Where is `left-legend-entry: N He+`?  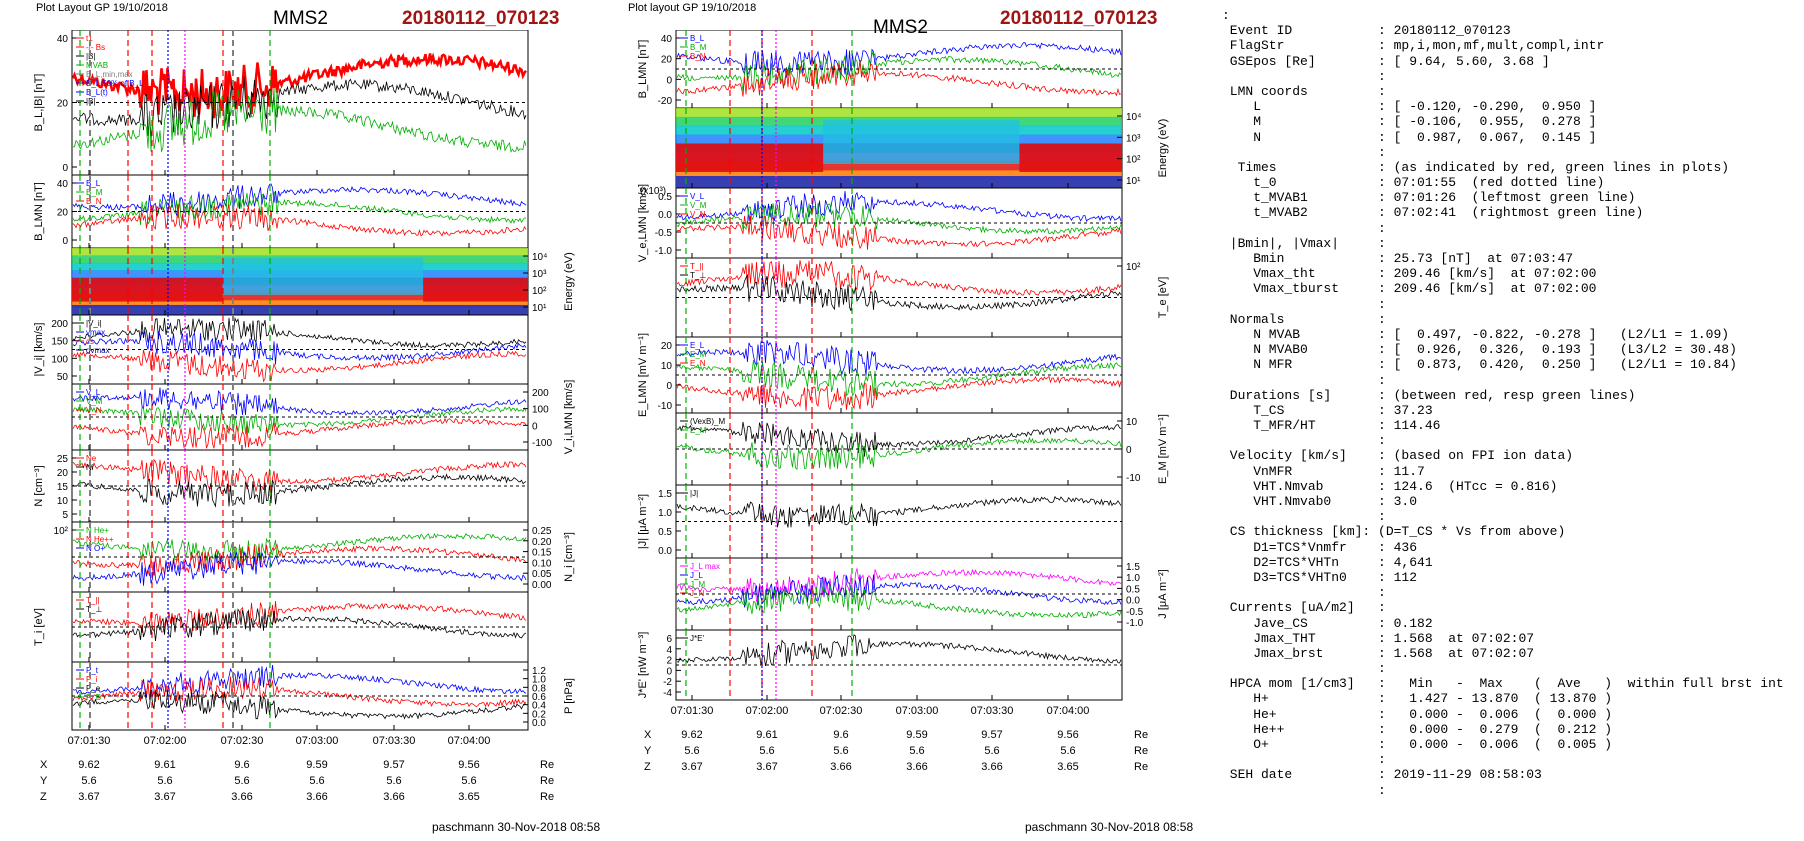 left-legend-entry: N He+ is located at coordinates (97, 530).